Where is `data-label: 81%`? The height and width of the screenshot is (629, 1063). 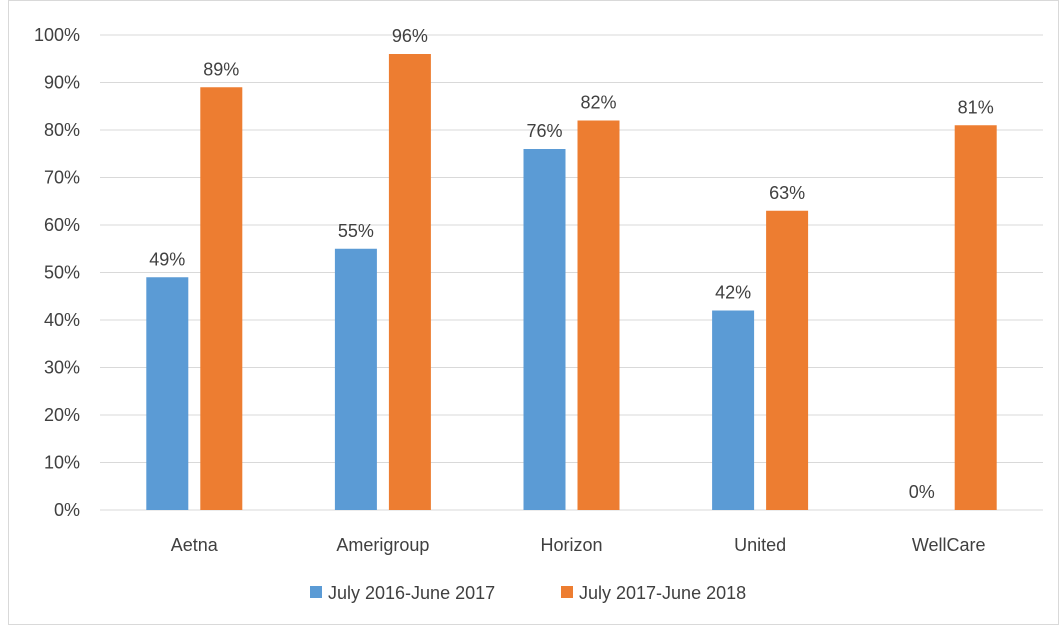 data-label: 81% is located at coordinates (976, 107).